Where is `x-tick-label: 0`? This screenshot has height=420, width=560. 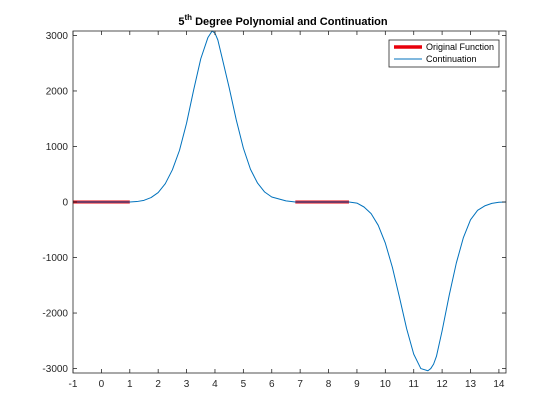 x-tick-label: 0 is located at coordinates (102, 384).